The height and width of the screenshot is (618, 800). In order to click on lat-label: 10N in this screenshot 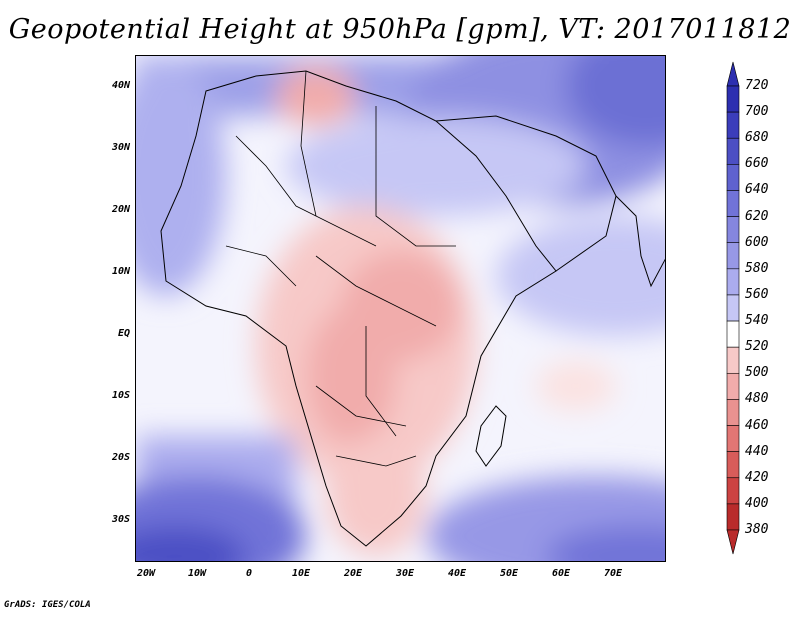, I will do `click(120, 271)`.